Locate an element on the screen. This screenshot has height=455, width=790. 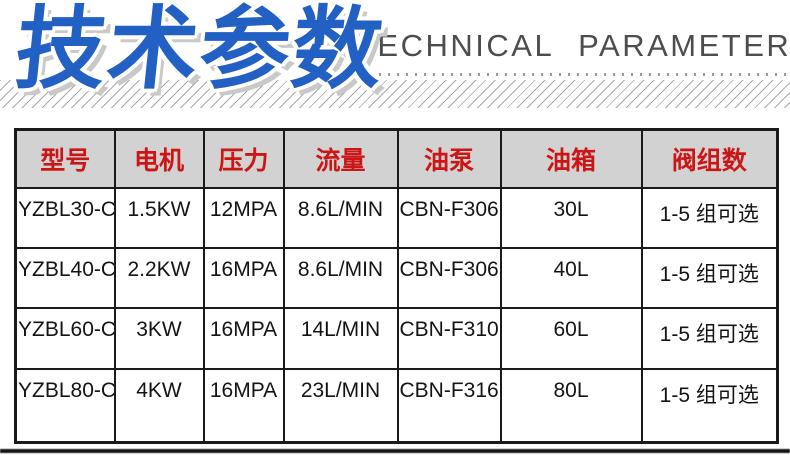
table-cell: 60L is located at coordinates (571, 338).